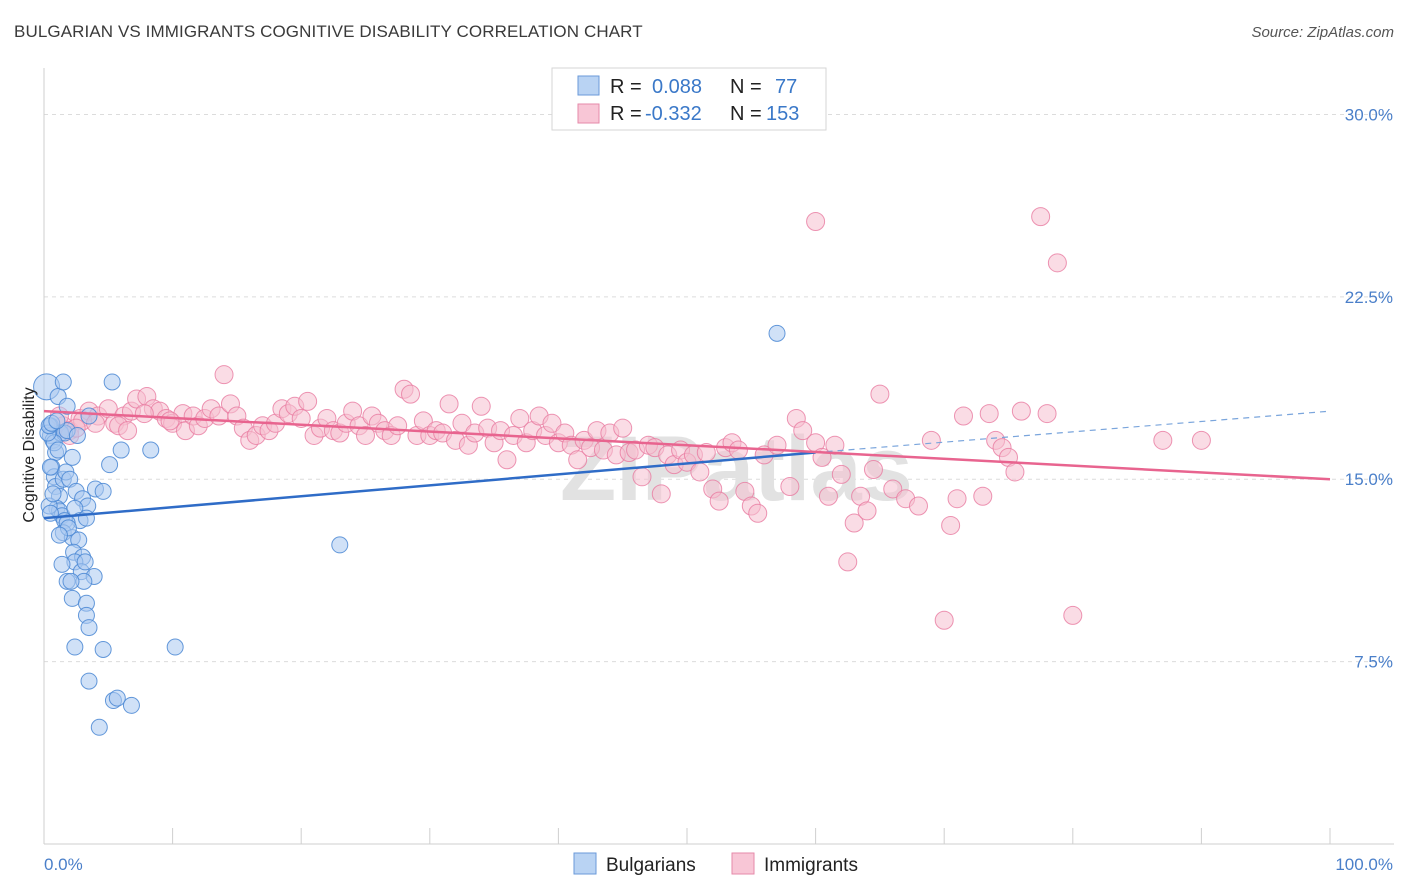  I want to click on legend-n-label-2: N =, so click(746, 114).